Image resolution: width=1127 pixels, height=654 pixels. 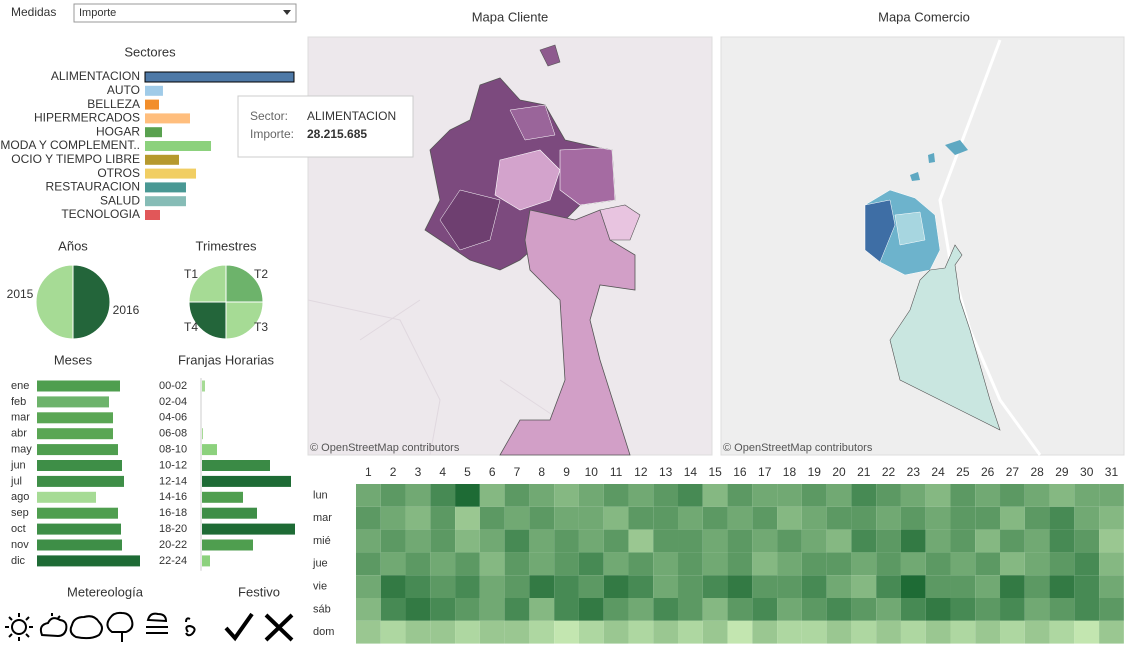 What do you see at coordinates (173, 545) in the screenshot?
I see `category-label: 20-22` at bounding box center [173, 545].